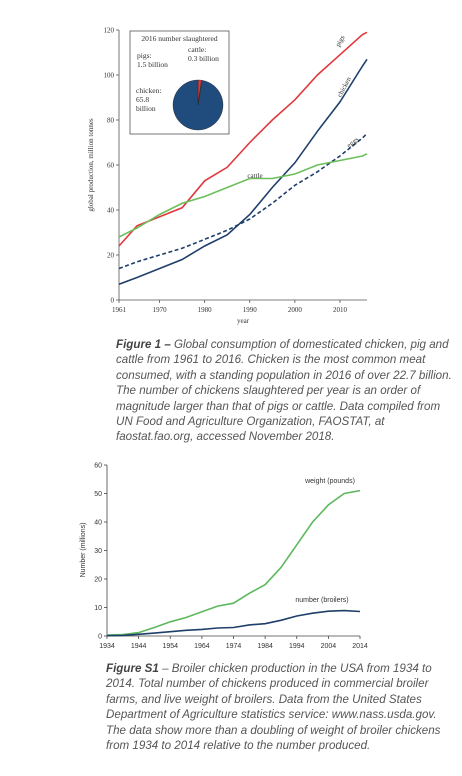 The image size is (462, 776). Describe the element at coordinates (321, 600) in the screenshot. I see `series-label: number (broilers)` at that location.